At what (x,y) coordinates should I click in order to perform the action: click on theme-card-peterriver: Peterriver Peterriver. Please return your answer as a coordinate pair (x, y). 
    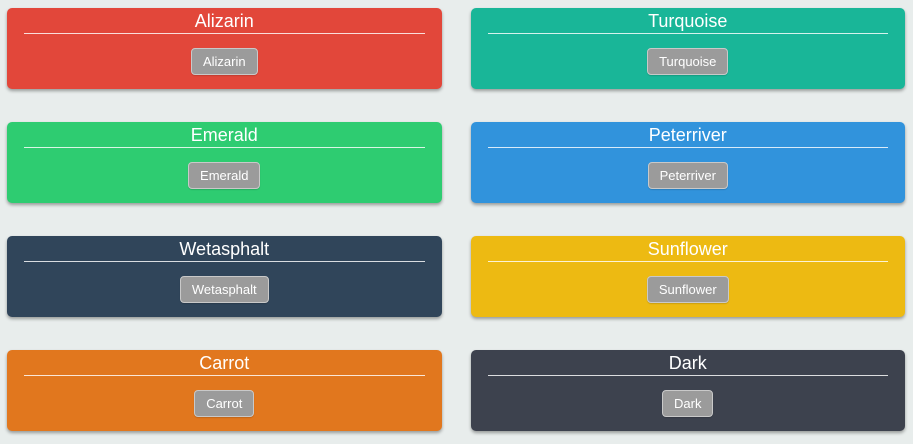
    Looking at the image, I should click on (688, 162).